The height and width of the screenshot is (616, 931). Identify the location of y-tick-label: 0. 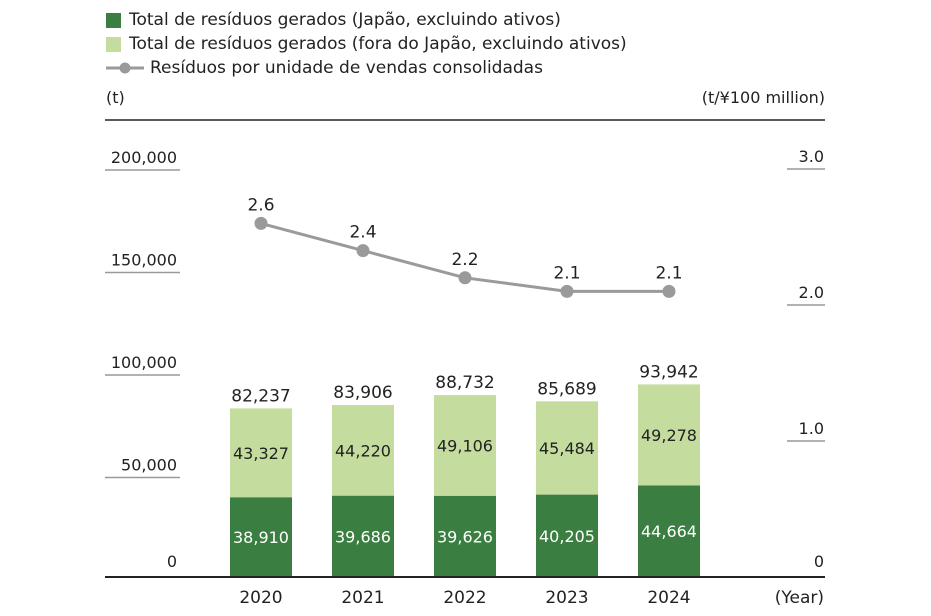
(172, 561).